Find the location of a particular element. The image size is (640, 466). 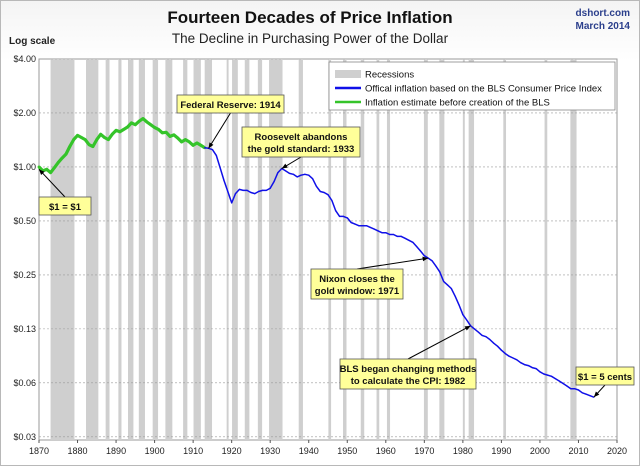

y-tick-label-6: $0.06 is located at coordinates (24, 383).